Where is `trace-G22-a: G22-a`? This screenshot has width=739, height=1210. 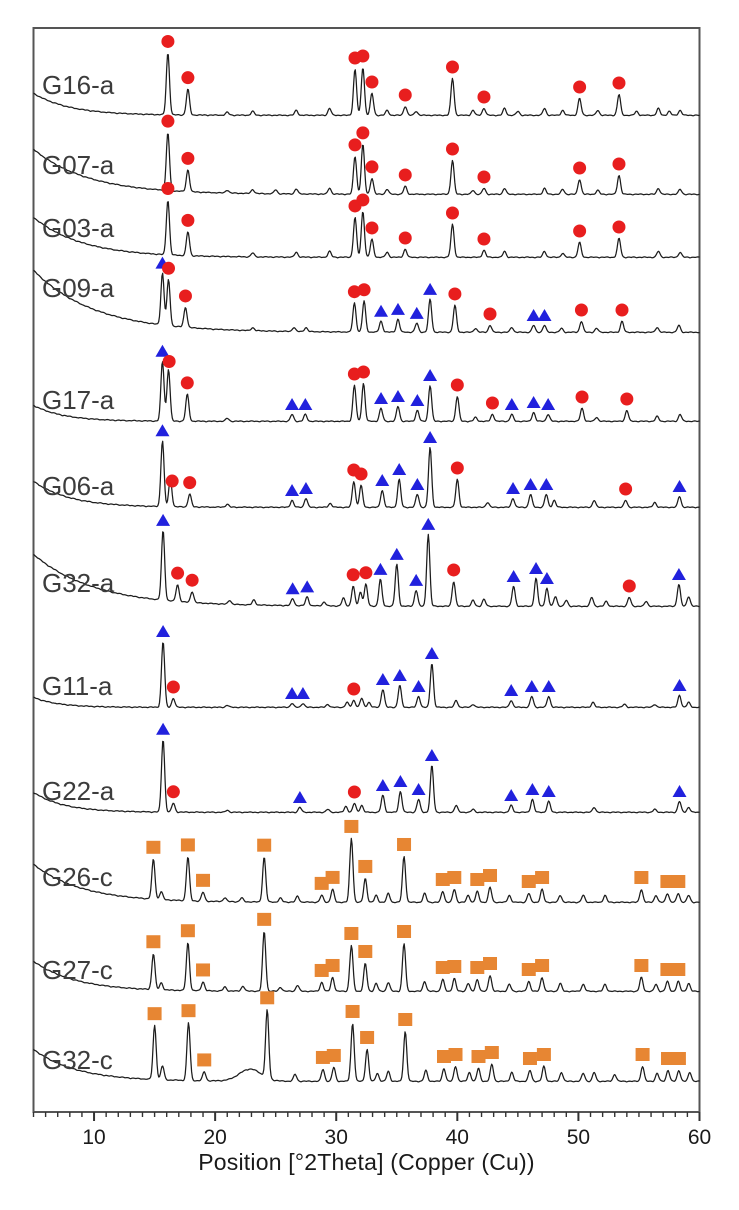
trace-G22-a: G22-a is located at coordinates (366, 768).